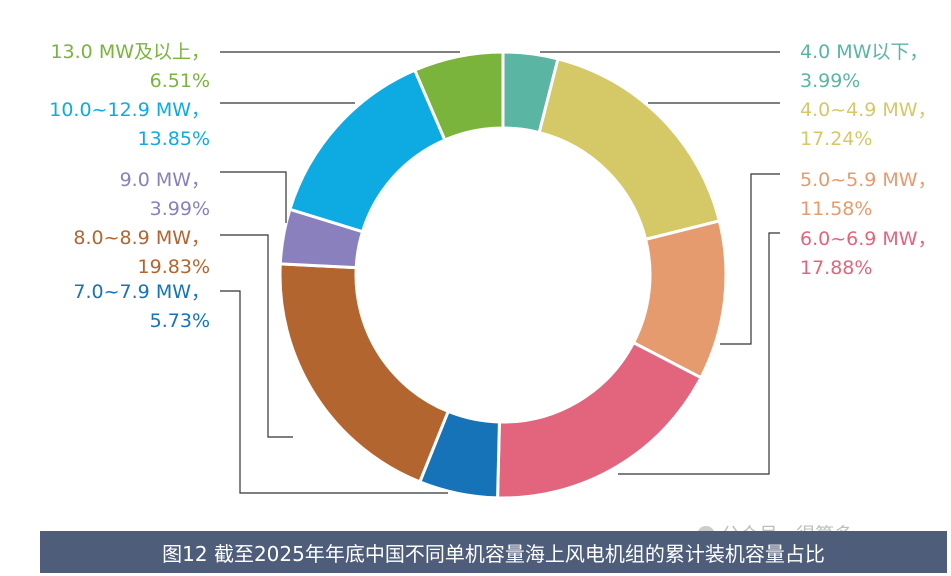  I want to click on category-label-4-0-4-9-mw: 4.0~4.9 MW，, so click(868, 110).